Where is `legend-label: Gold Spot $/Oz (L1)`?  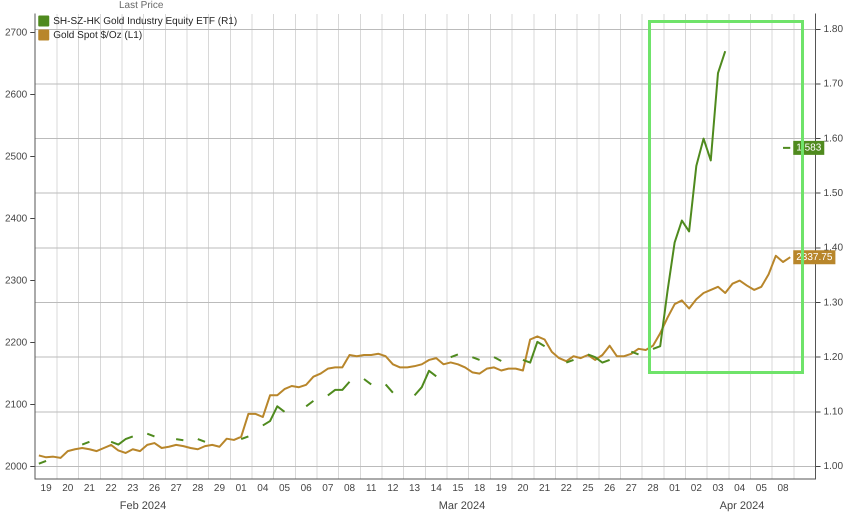 legend-label: Gold Spot $/Oz (L1) is located at coordinates (97, 35).